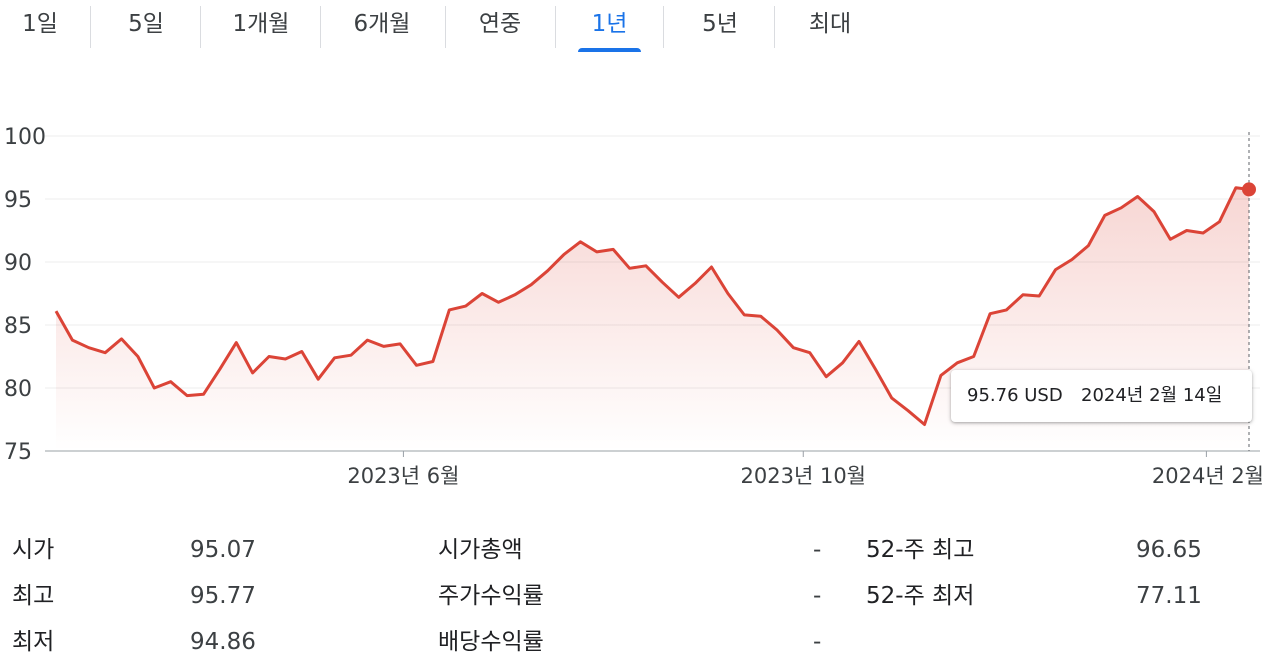 Image resolution: width=1280 pixels, height=668 pixels. I want to click on x-axis-ticks: 2023년 6월 2023년 10월 2024년 2월, so click(805, 469).